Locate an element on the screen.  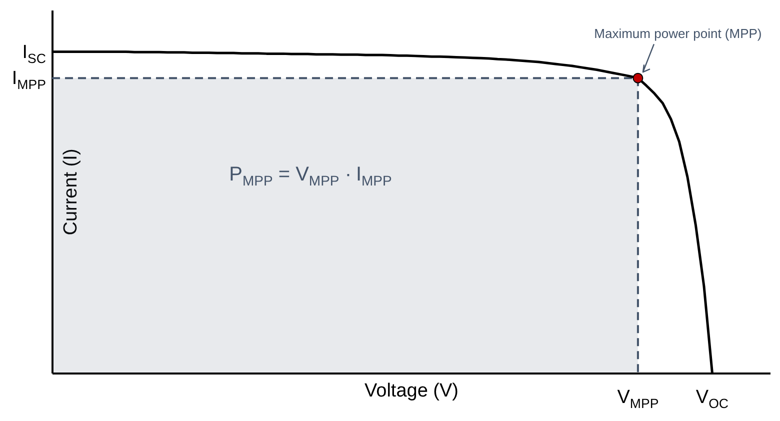
x-axis-title: Voltage (V) is located at coordinates (411, 391).